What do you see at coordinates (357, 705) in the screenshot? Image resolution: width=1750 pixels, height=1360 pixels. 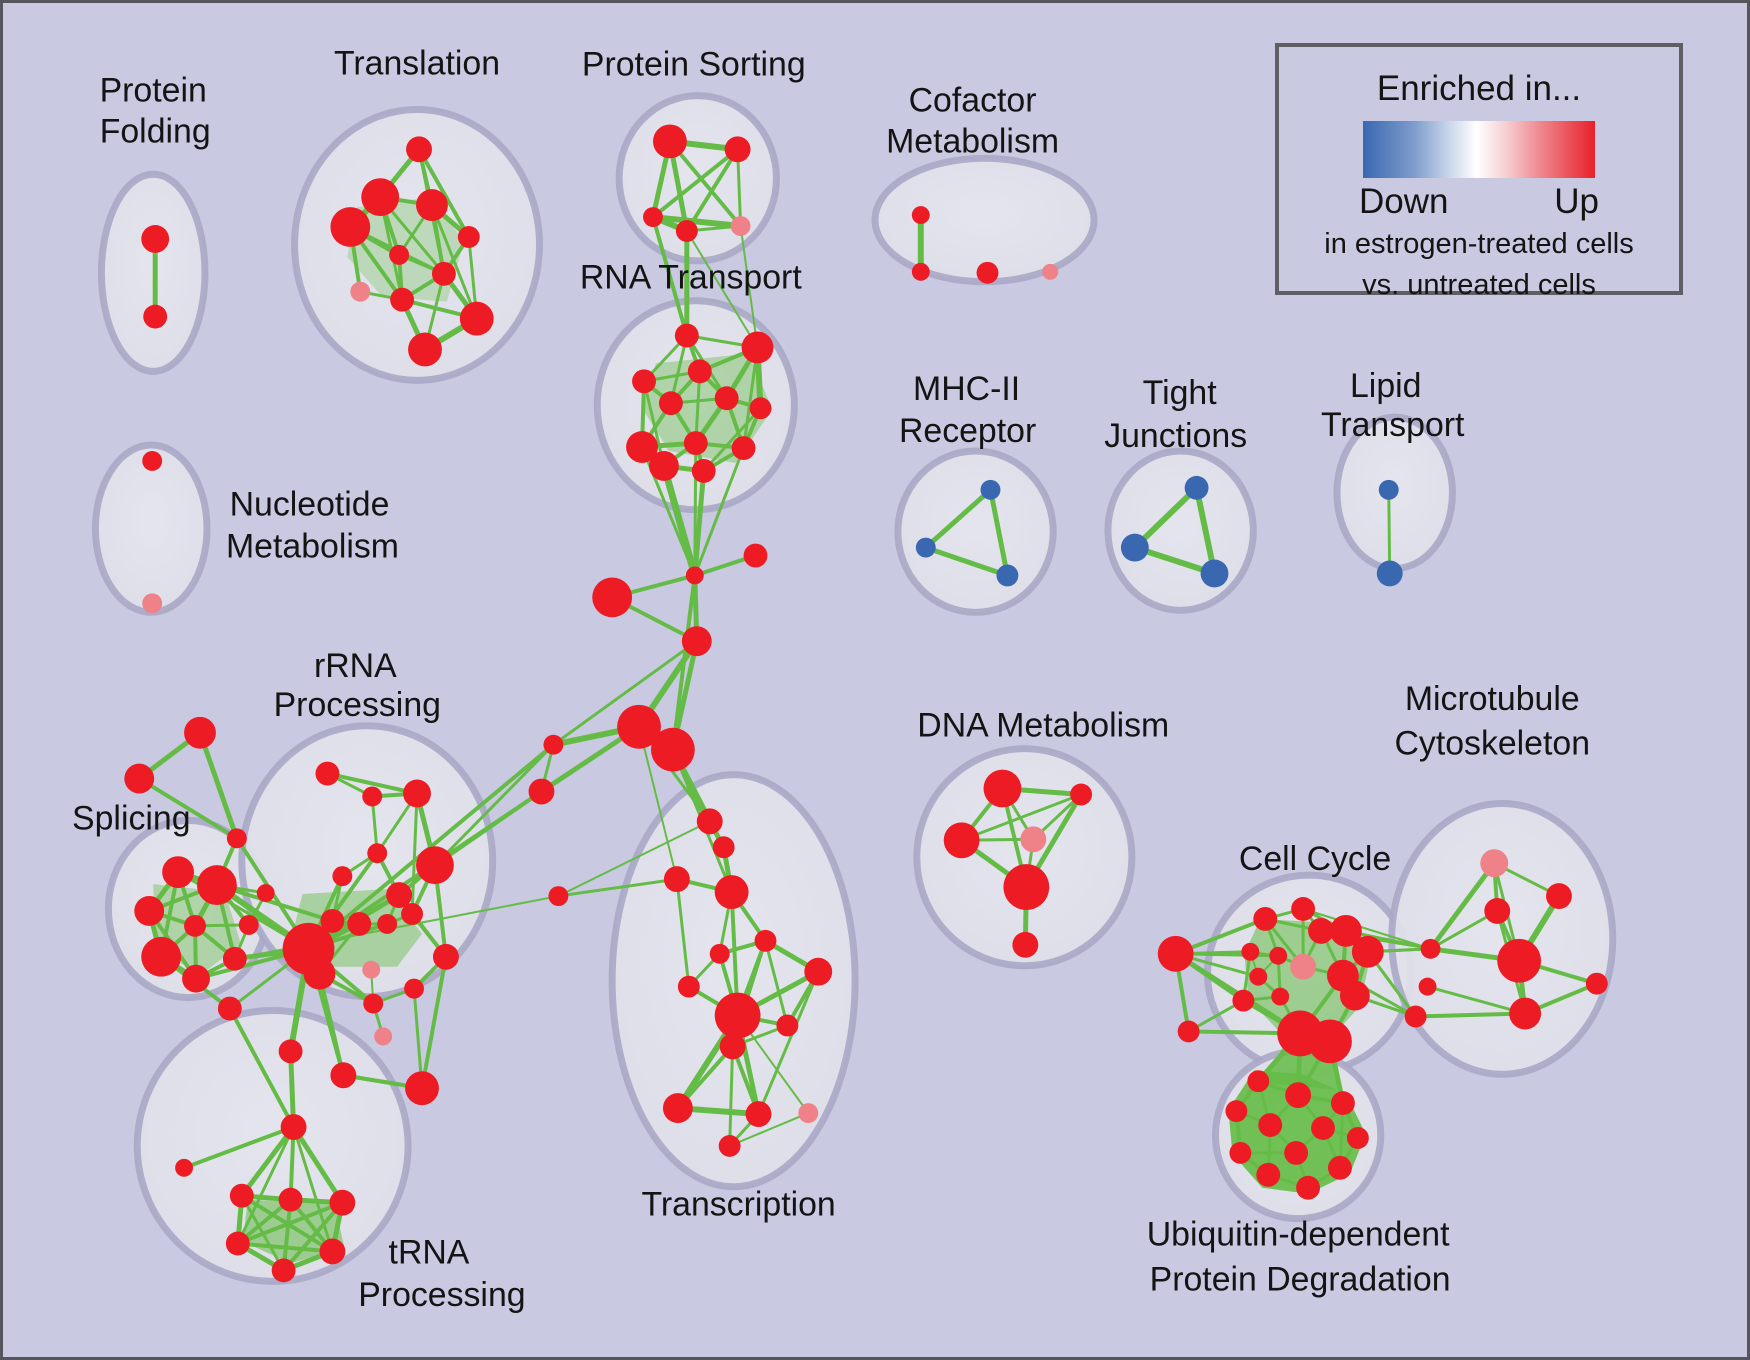 I see `cluster-label-rrna-processing-line2: Processing` at bounding box center [357, 705].